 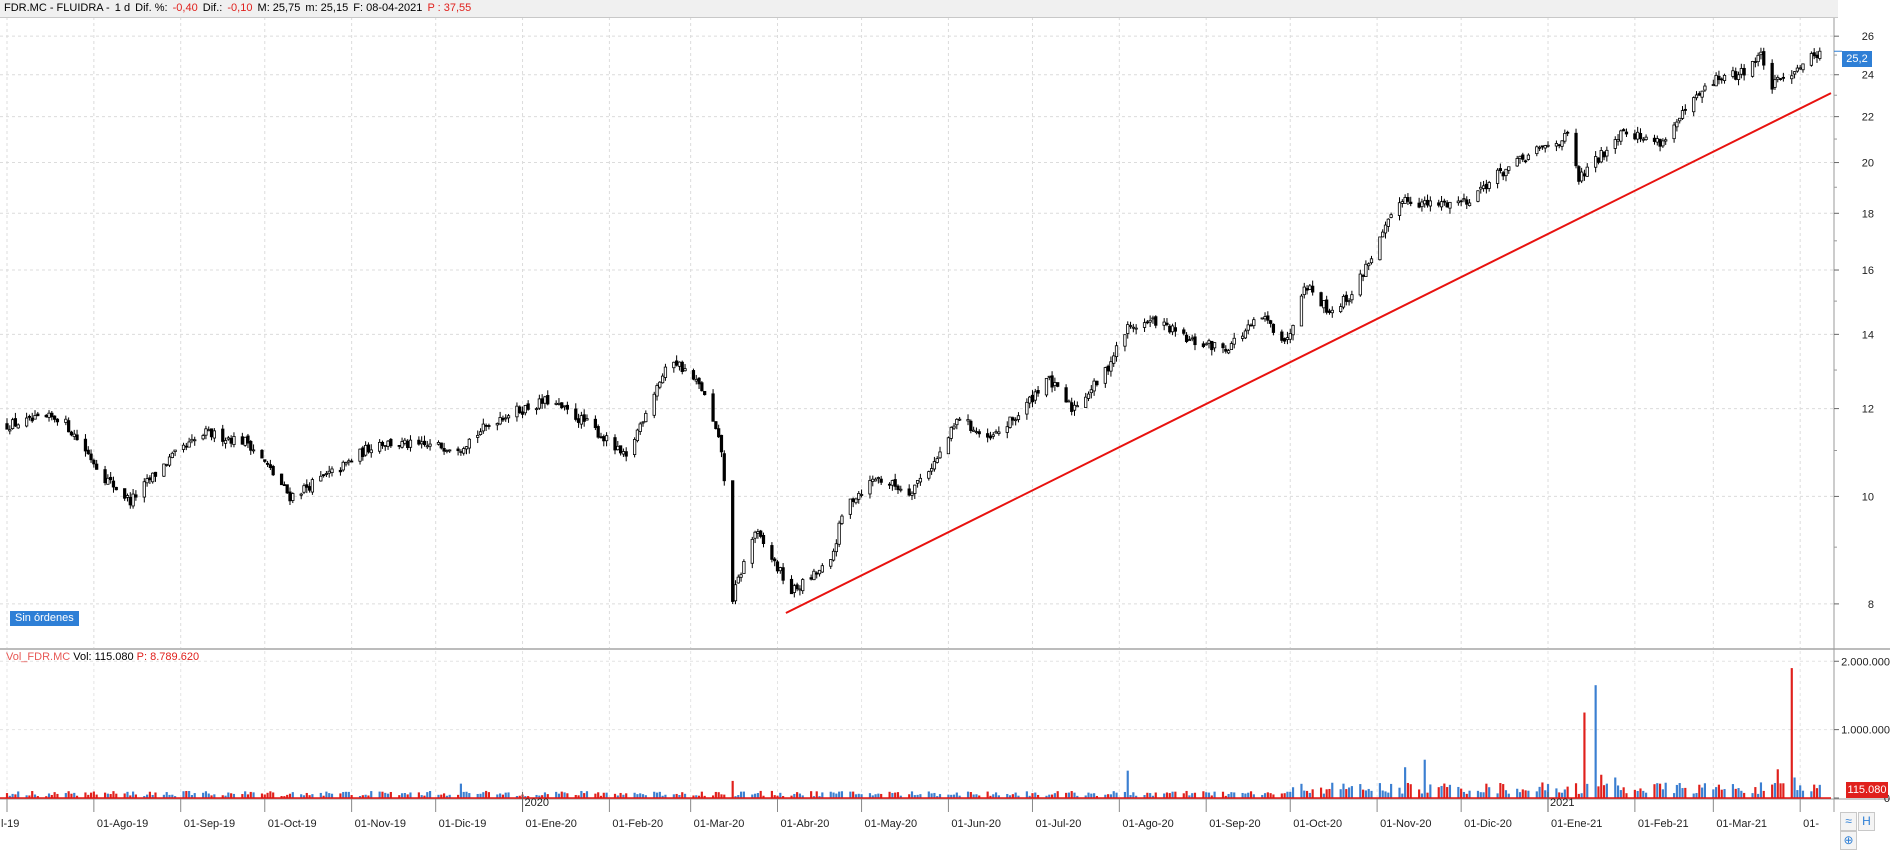 I want to click on volume-tick-label: 1.000.000, so click(x=1865, y=731).